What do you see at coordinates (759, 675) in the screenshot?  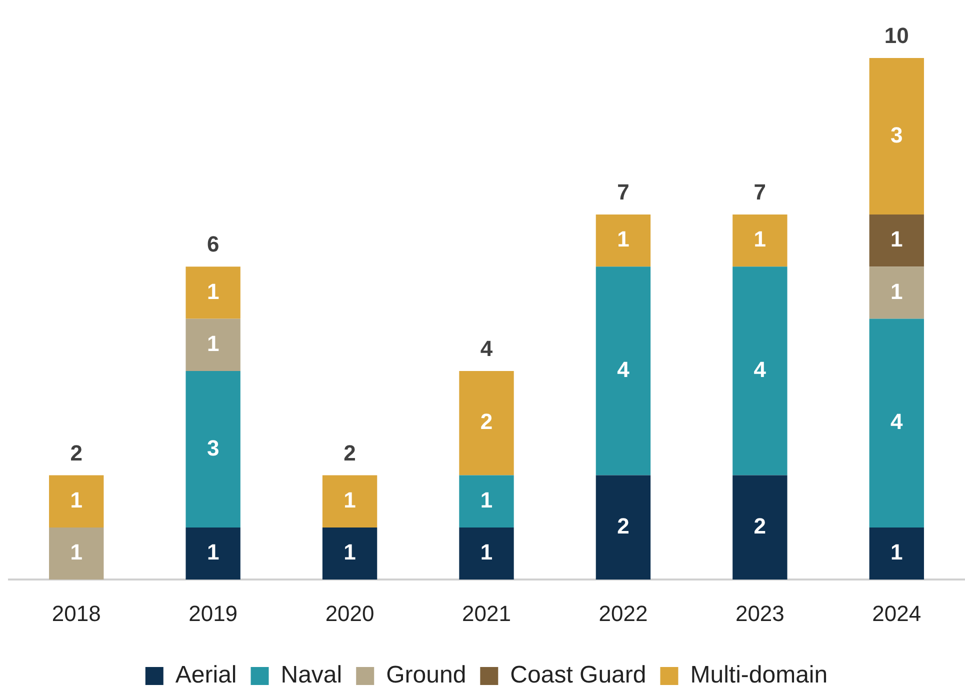 I see `legend-label: Multi-domain` at bounding box center [759, 675].